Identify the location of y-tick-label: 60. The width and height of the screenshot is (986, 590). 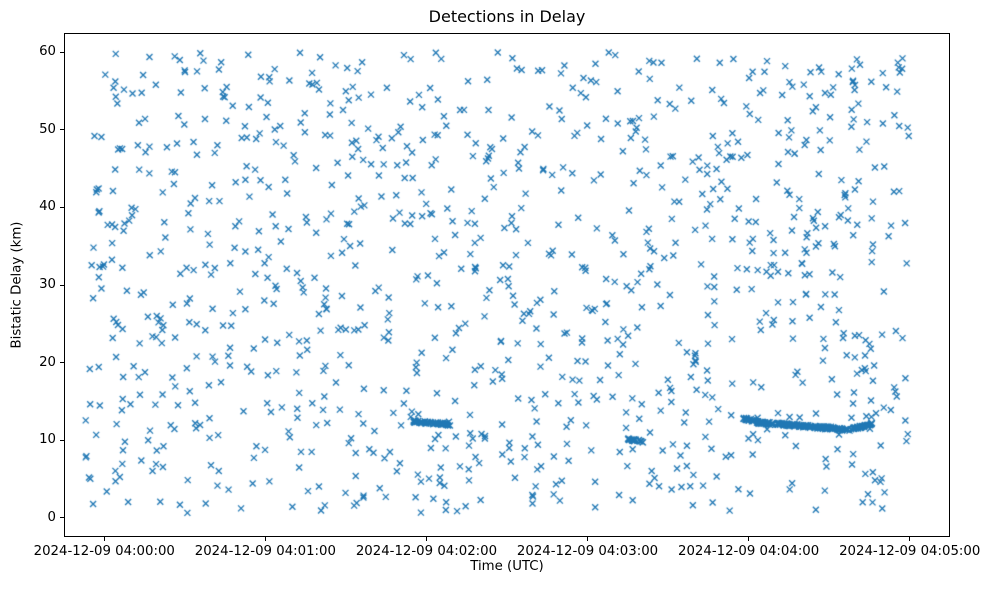
(47, 52).